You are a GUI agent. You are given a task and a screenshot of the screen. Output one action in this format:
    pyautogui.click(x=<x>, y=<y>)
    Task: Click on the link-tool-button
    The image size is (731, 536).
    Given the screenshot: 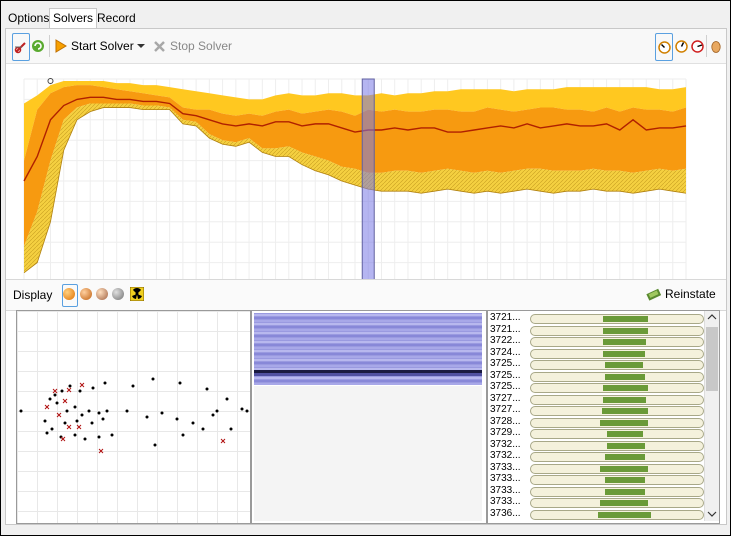 What is the action you would take?
    pyautogui.click(x=21, y=47)
    